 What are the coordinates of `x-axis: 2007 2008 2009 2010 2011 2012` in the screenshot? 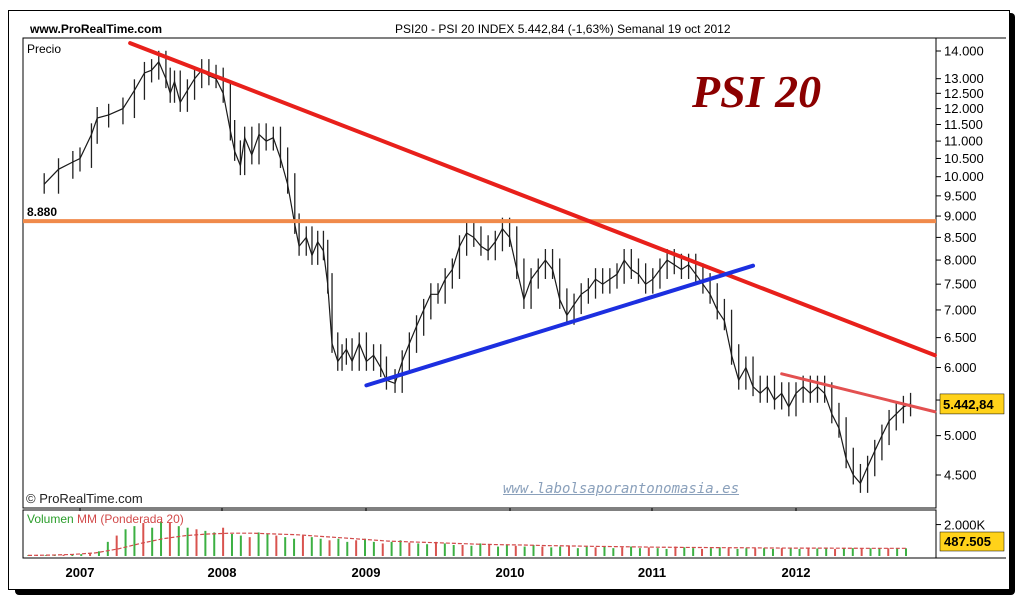 It's located at (438, 544).